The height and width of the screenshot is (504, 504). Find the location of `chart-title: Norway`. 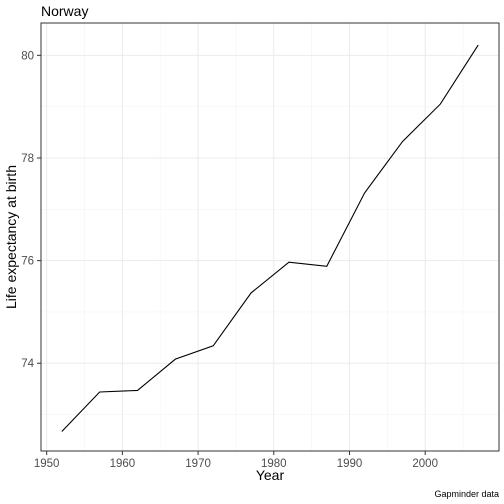

chart-title: Norway is located at coordinates (64, 11).